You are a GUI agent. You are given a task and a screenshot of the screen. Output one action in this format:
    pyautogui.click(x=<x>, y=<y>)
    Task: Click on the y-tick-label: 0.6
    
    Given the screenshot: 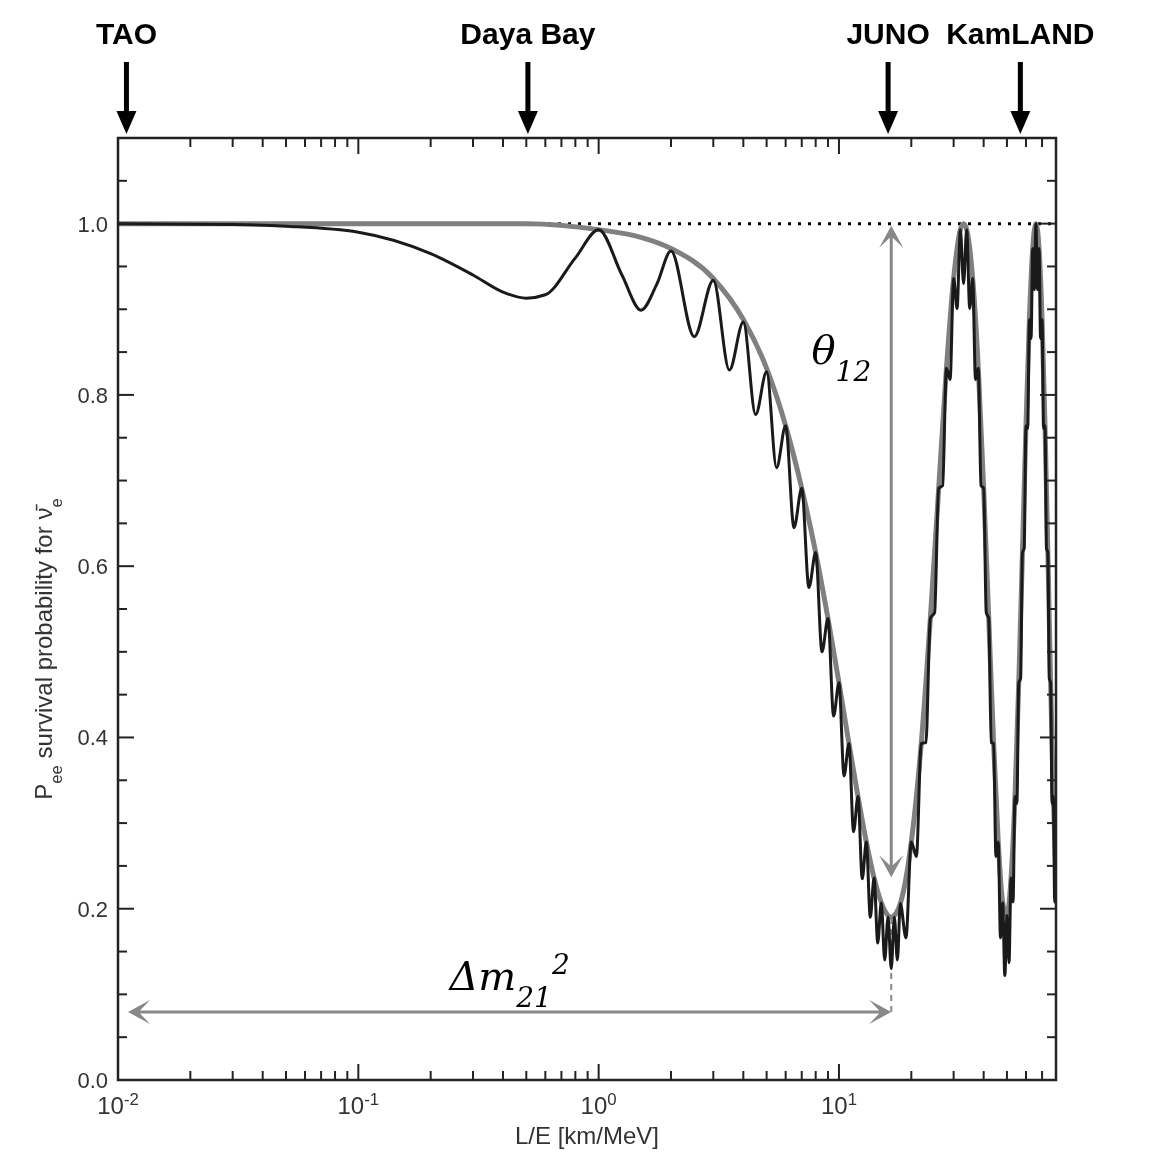 What is the action you would take?
    pyautogui.click(x=92, y=567)
    